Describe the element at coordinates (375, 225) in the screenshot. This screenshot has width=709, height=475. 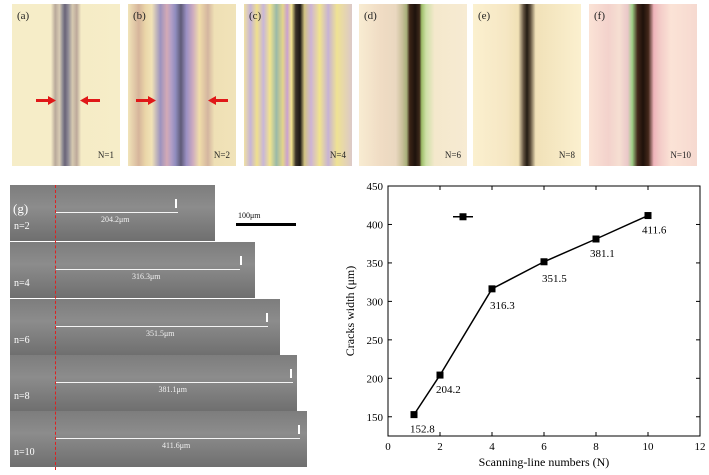
I see `y-tick-label: 400` at that location.